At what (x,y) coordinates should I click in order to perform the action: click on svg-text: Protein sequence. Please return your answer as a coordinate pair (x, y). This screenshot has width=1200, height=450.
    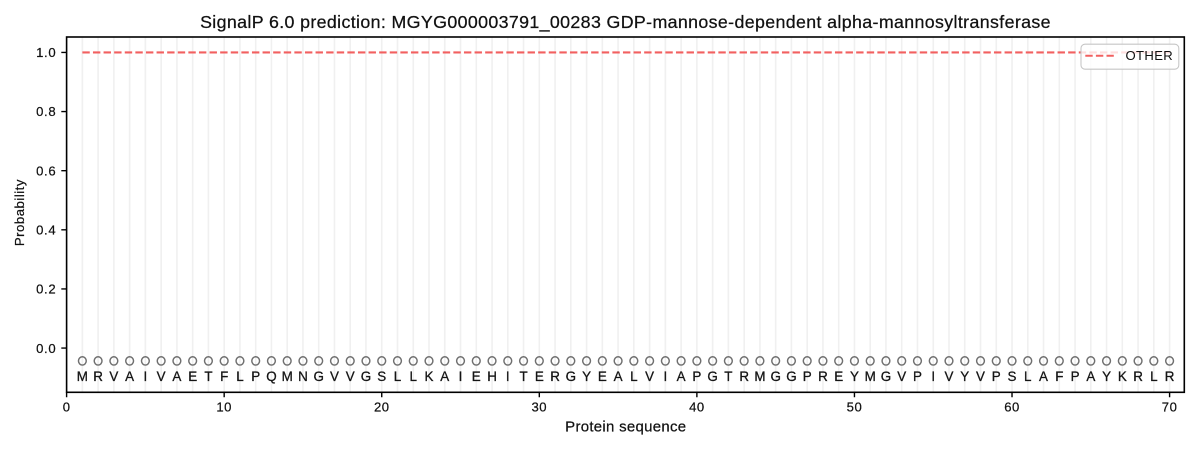
    Looking at the image, I should click on (625, 427).